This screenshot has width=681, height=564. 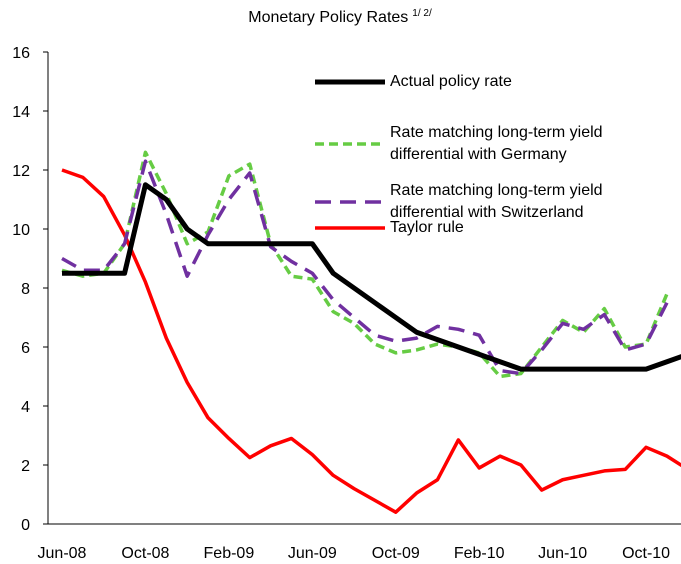 I want to click on x-tick-label: Oct-09, so click(x=396, y=553).